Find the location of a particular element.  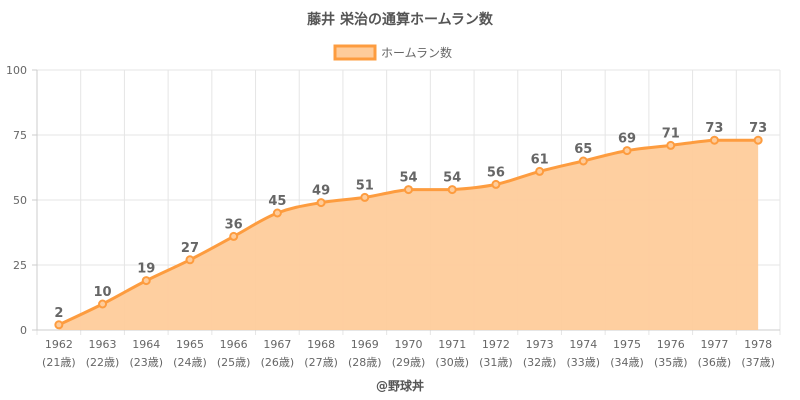

x-tick-label: 1963 is located at coordinates (103, 344).